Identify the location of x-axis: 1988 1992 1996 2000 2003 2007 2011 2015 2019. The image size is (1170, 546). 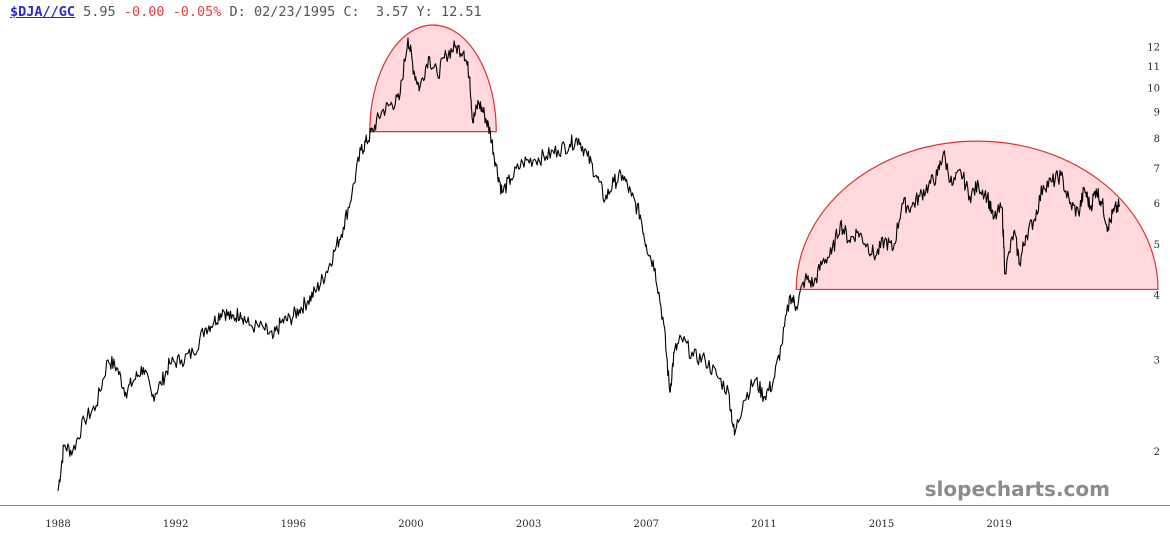
(528, 524).